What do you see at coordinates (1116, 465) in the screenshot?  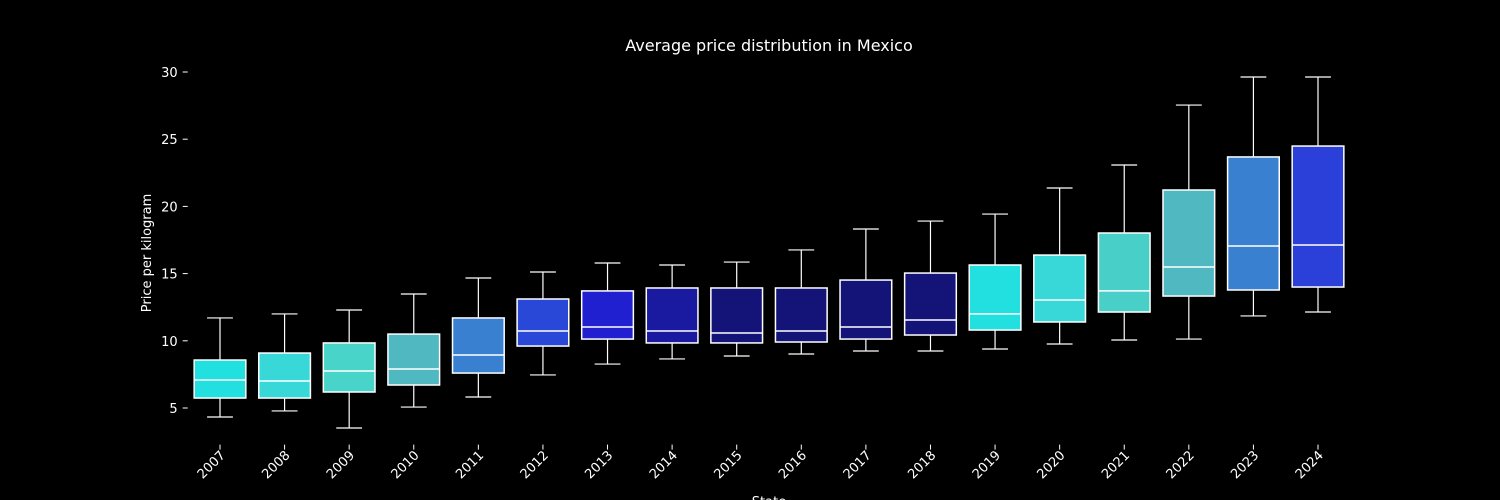 I see `x-tick-label: 2021` at bounding box center [1116, 465].